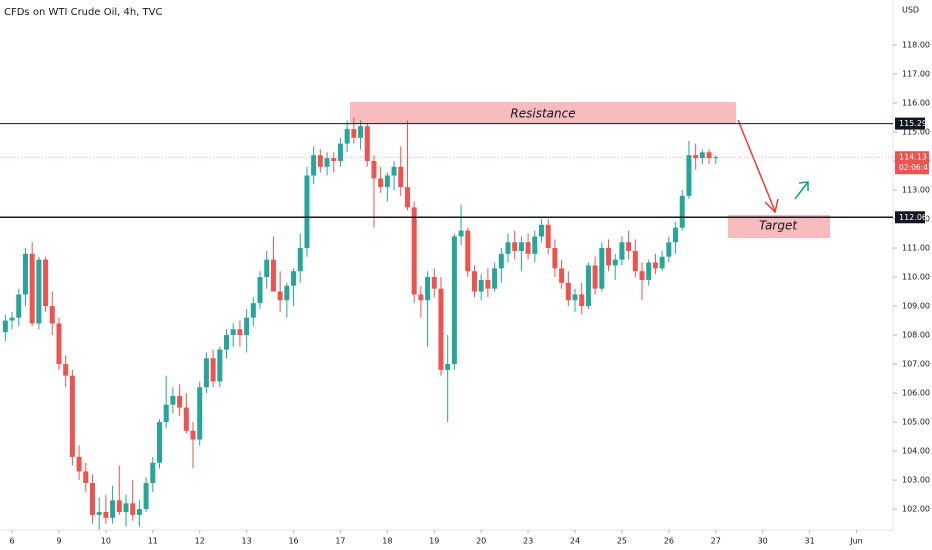 The image size is (932, 550). What do you see at coordinates (340, 541) in the screenshot?
I see `x-tick-label: 17` at bounding box center [340, 541].